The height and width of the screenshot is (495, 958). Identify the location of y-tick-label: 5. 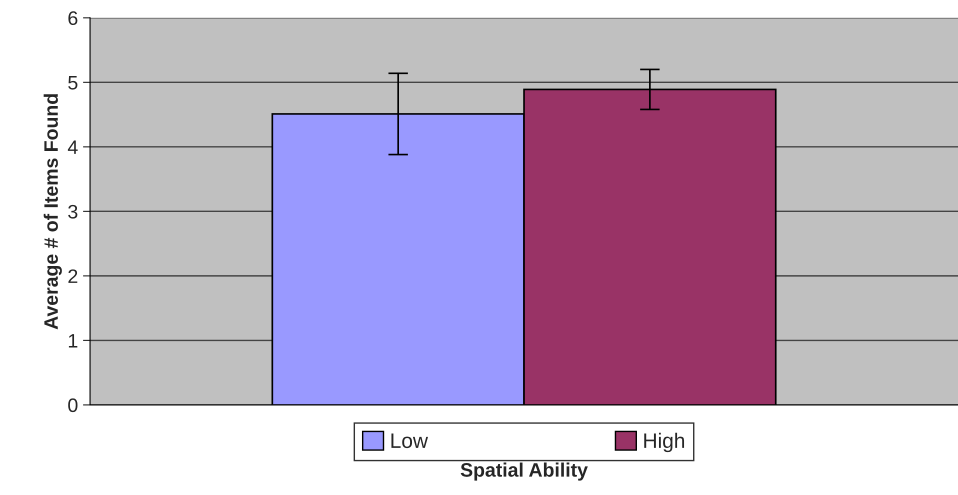
(73, 83).